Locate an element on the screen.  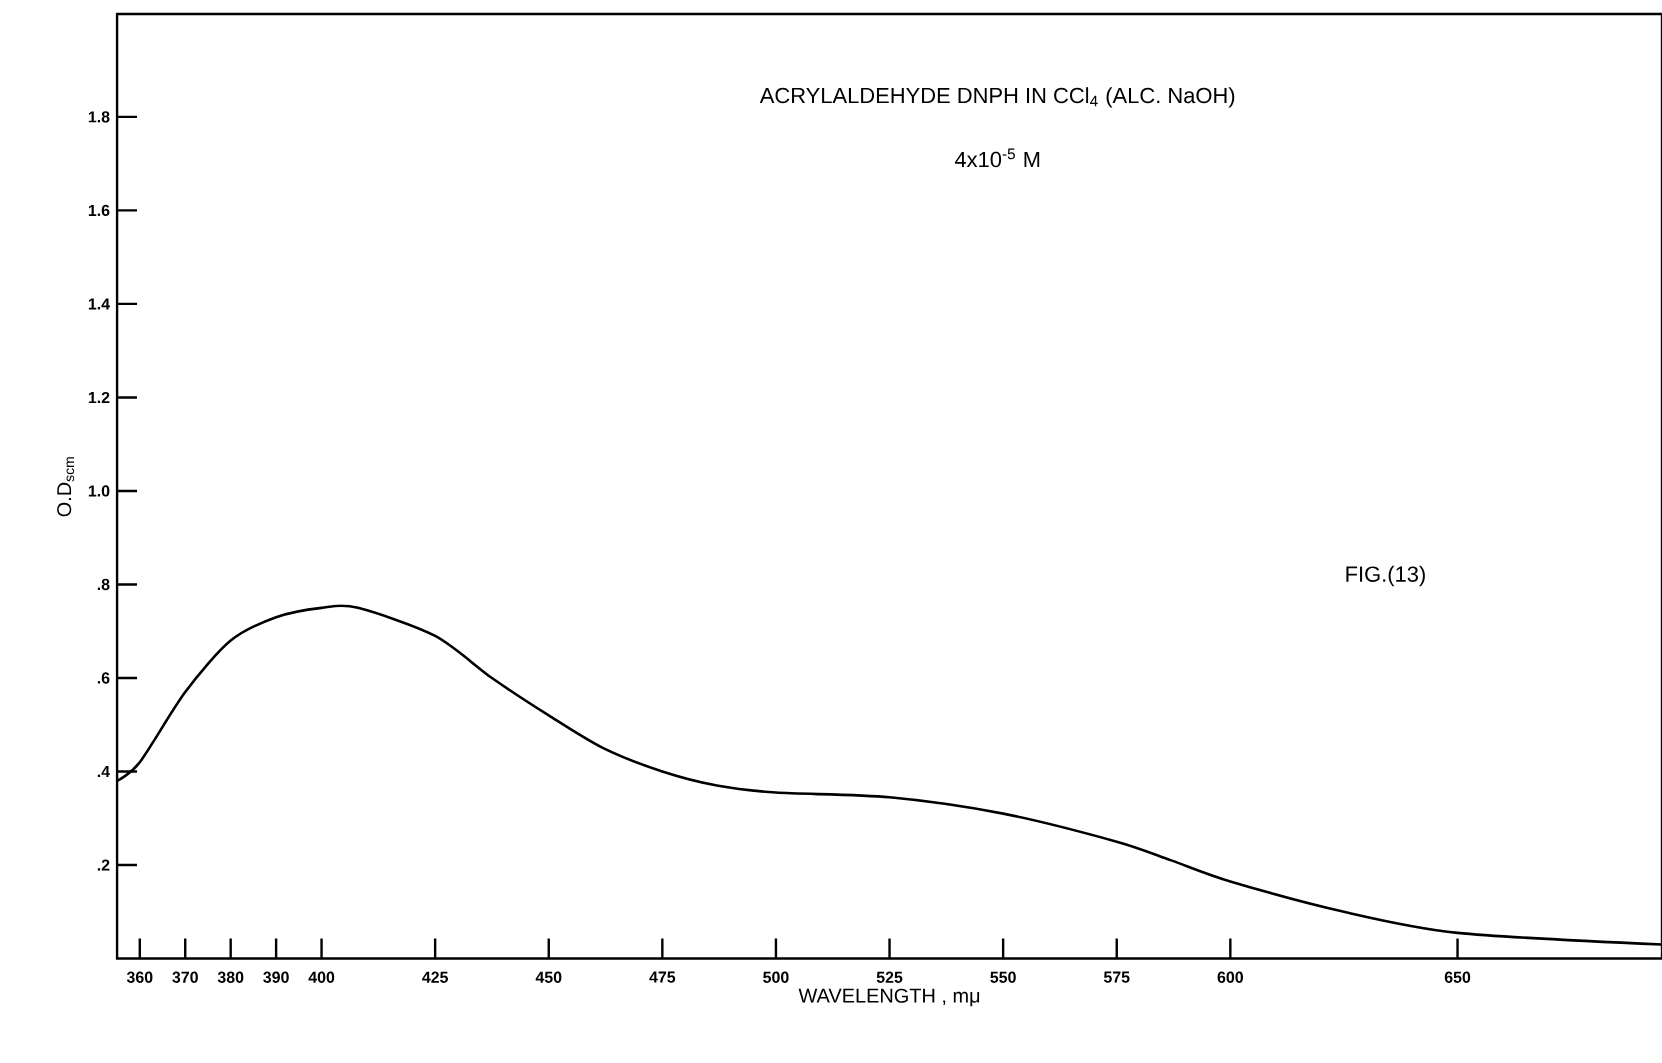
x-tick-label: 650 is located at coordinates (1457, 977).